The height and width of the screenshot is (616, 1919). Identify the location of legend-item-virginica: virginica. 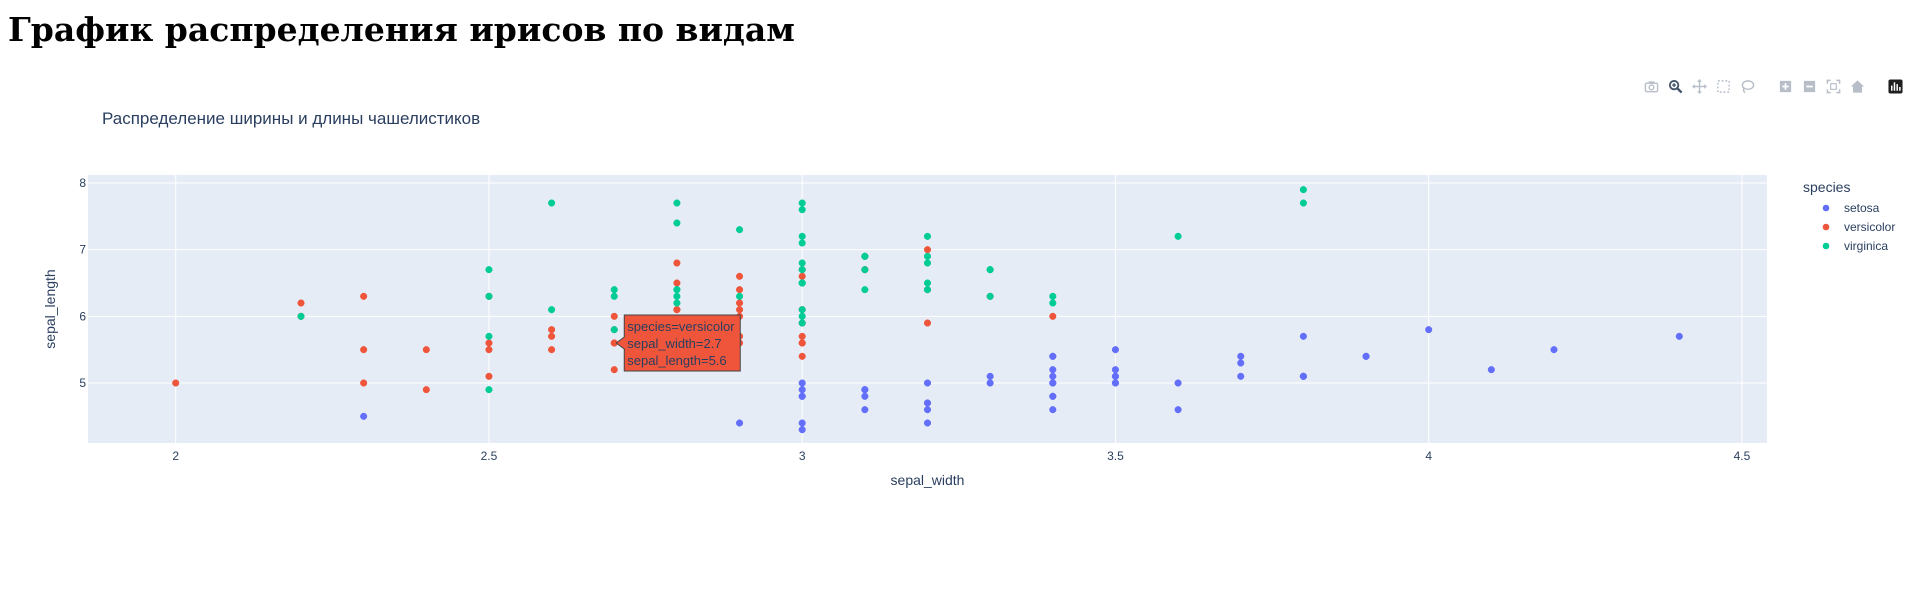
(1855, 246).